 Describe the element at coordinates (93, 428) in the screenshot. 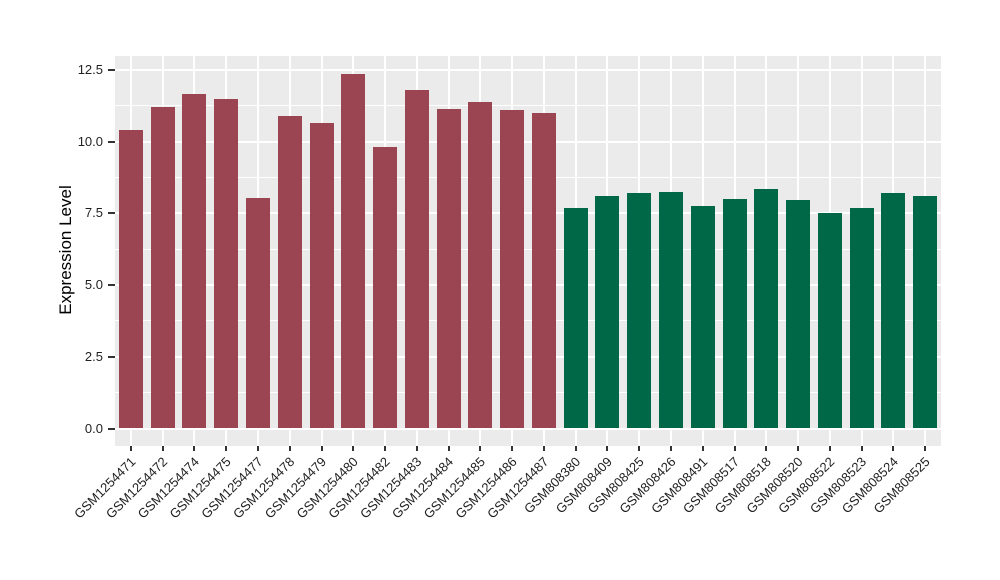

I see `y-tick-label: 0.0` at that location.